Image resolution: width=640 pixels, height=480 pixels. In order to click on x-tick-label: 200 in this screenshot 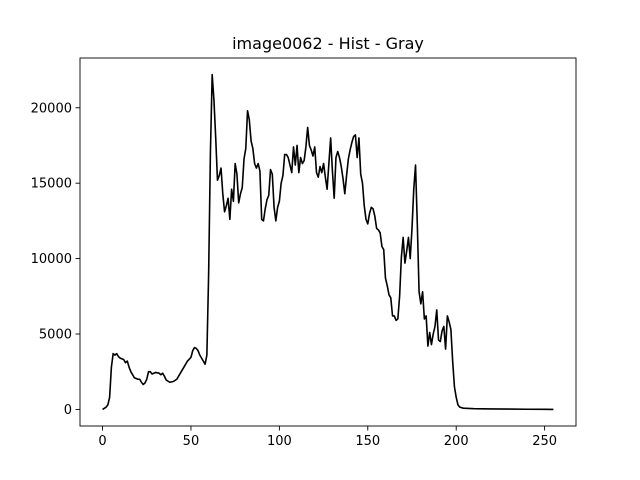, I will do `click(456, 441)`.